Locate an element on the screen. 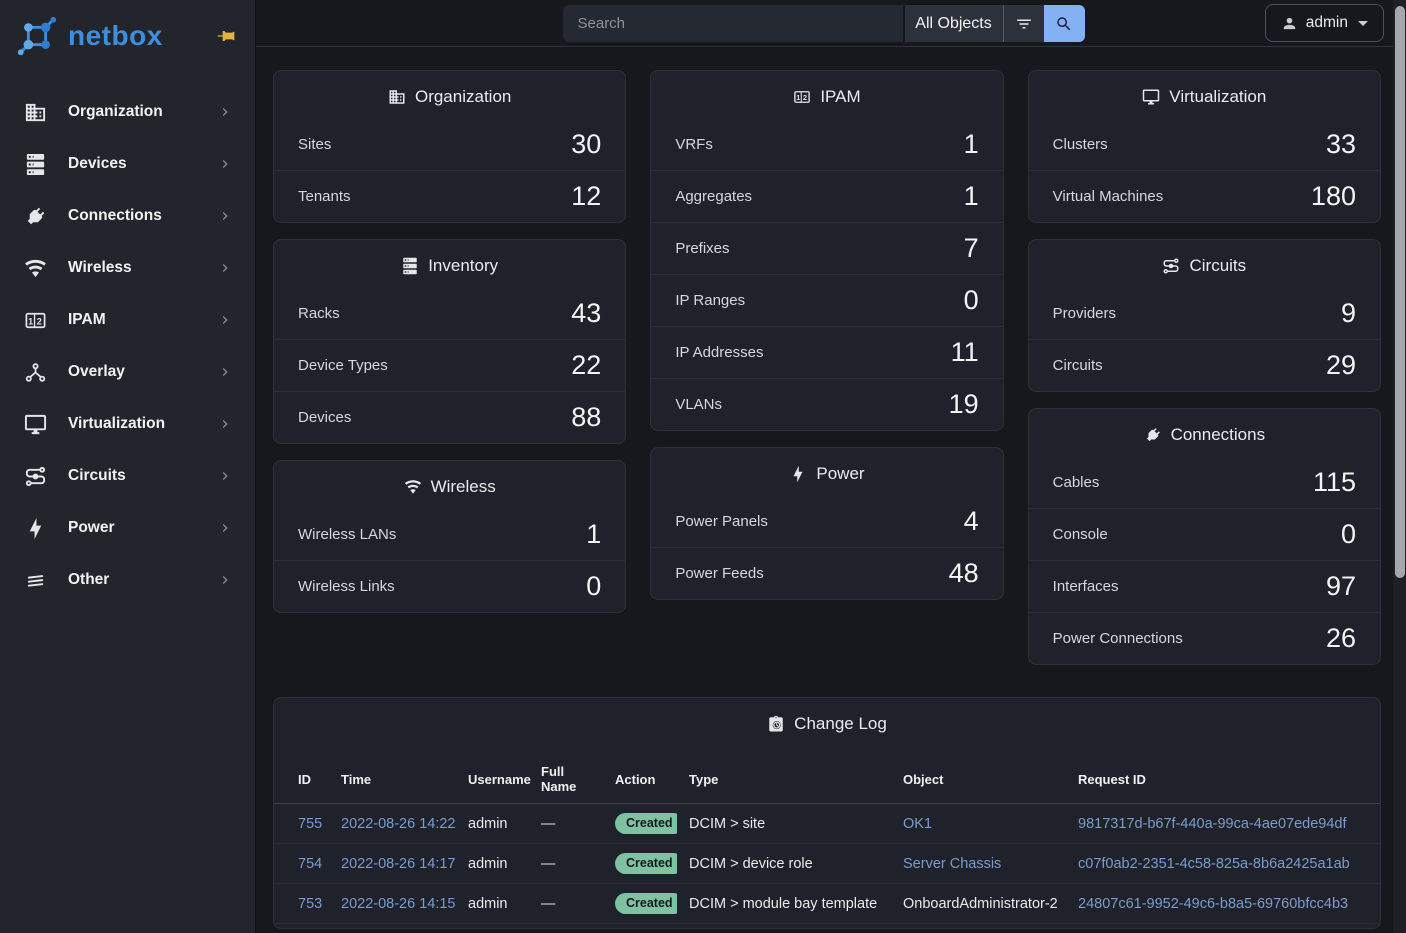 This screenshot has height=933, width=1406. stat-value-link: 97 is located at coordinates (1340, 586).